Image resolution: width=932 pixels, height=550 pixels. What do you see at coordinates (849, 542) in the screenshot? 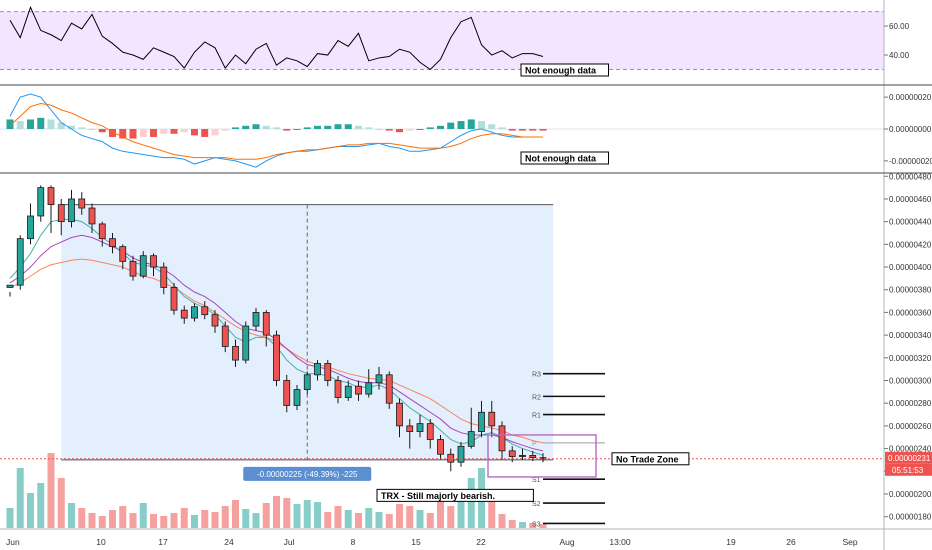
I see `time-label: Sep` at bounding box center [849, 542].